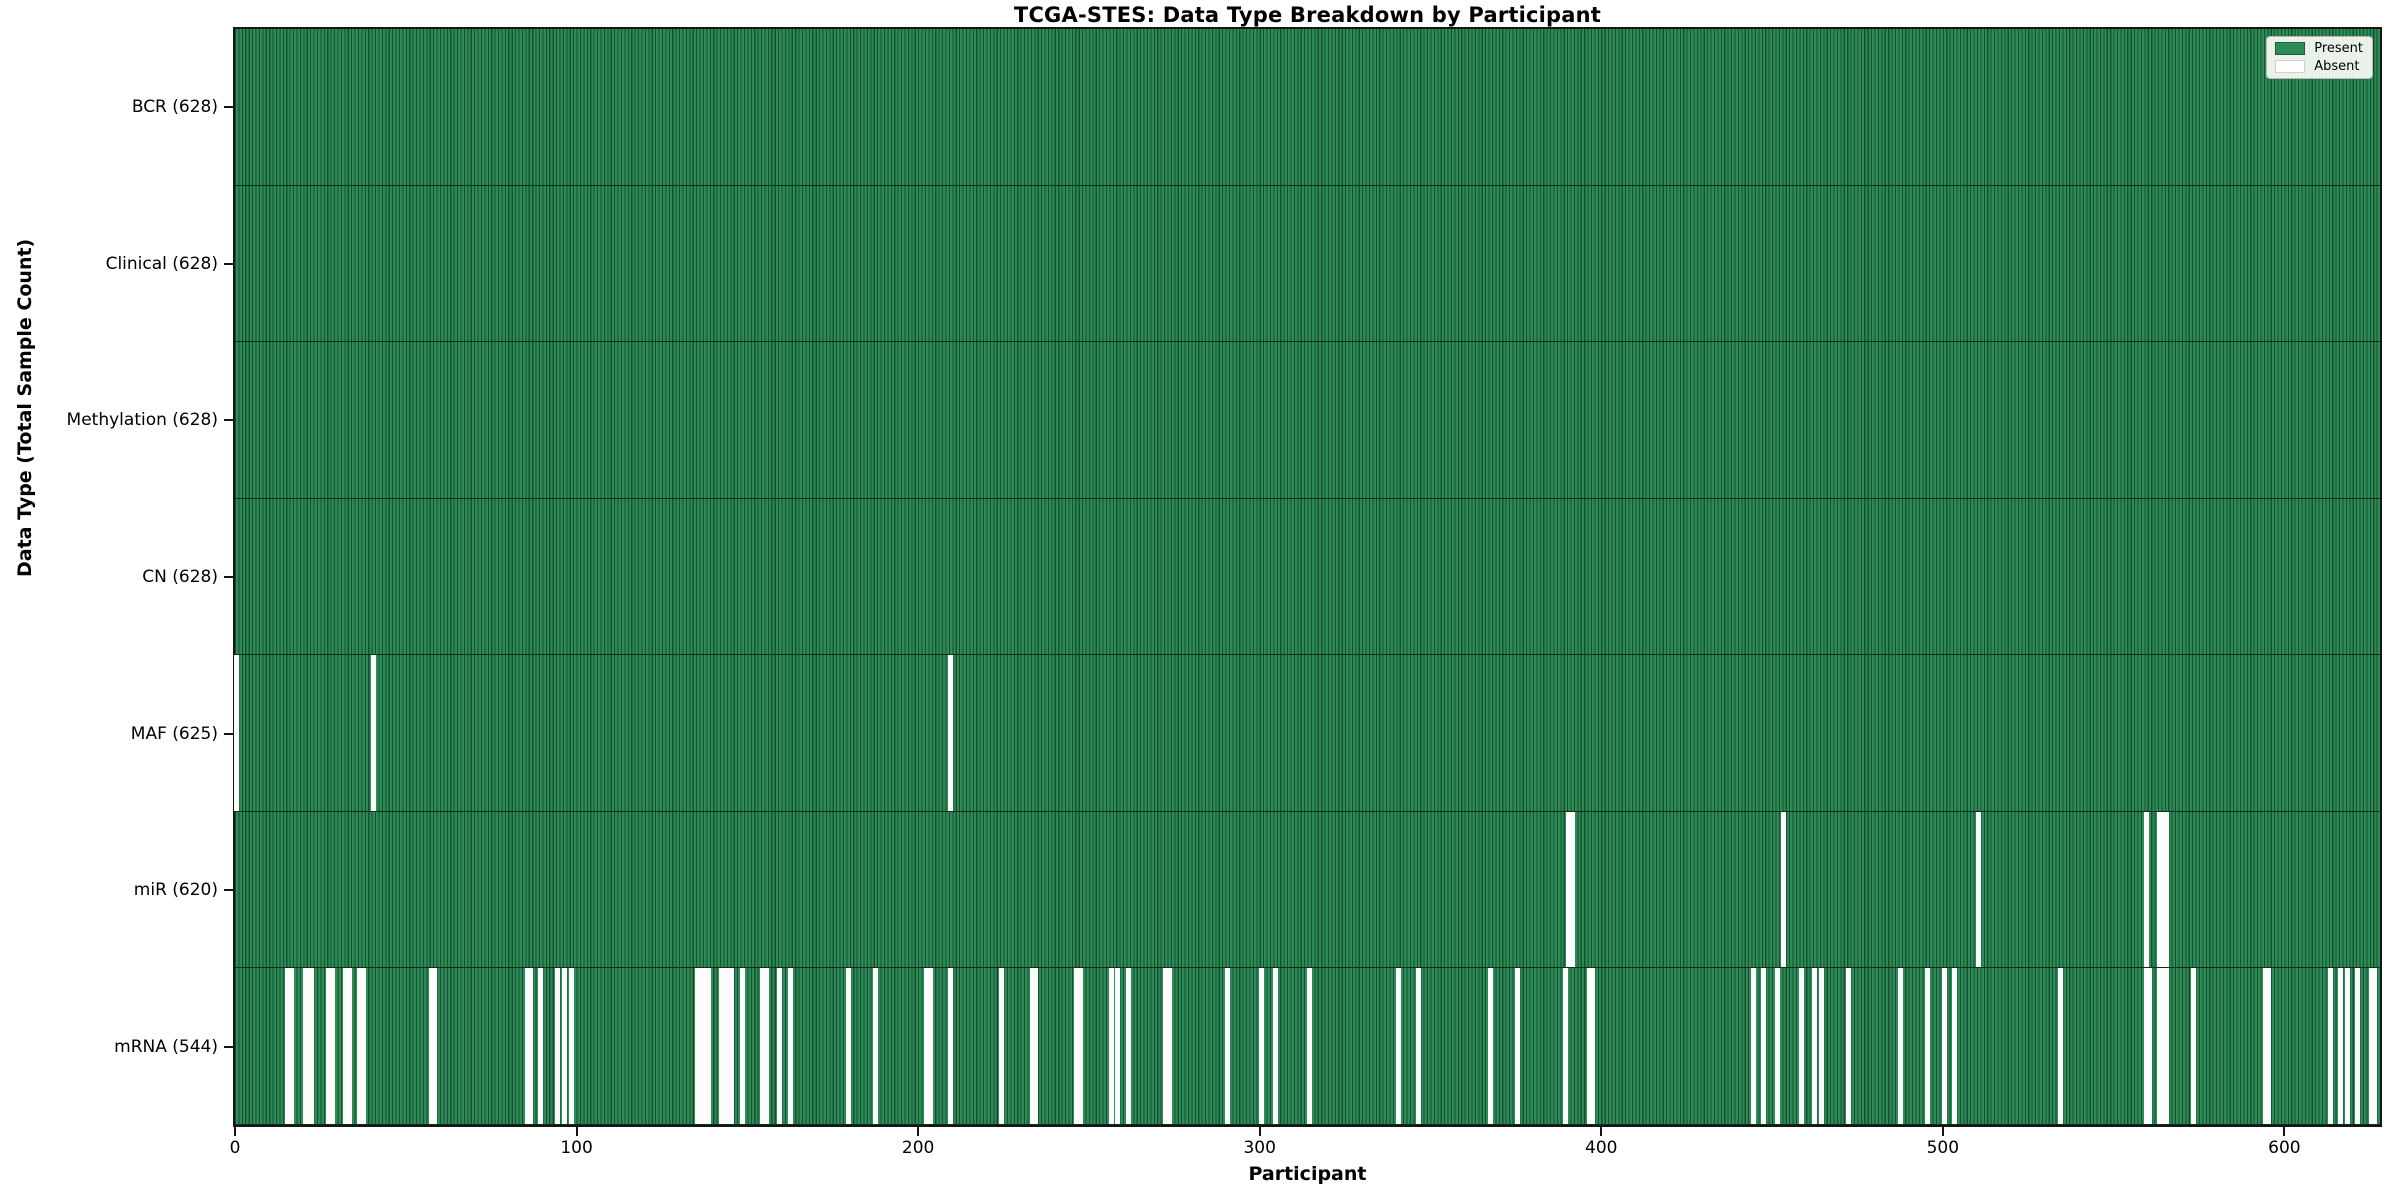  Describe the element at coordinates (2338, 48) in the screenshot. I see `legend-label: Present` at that location.